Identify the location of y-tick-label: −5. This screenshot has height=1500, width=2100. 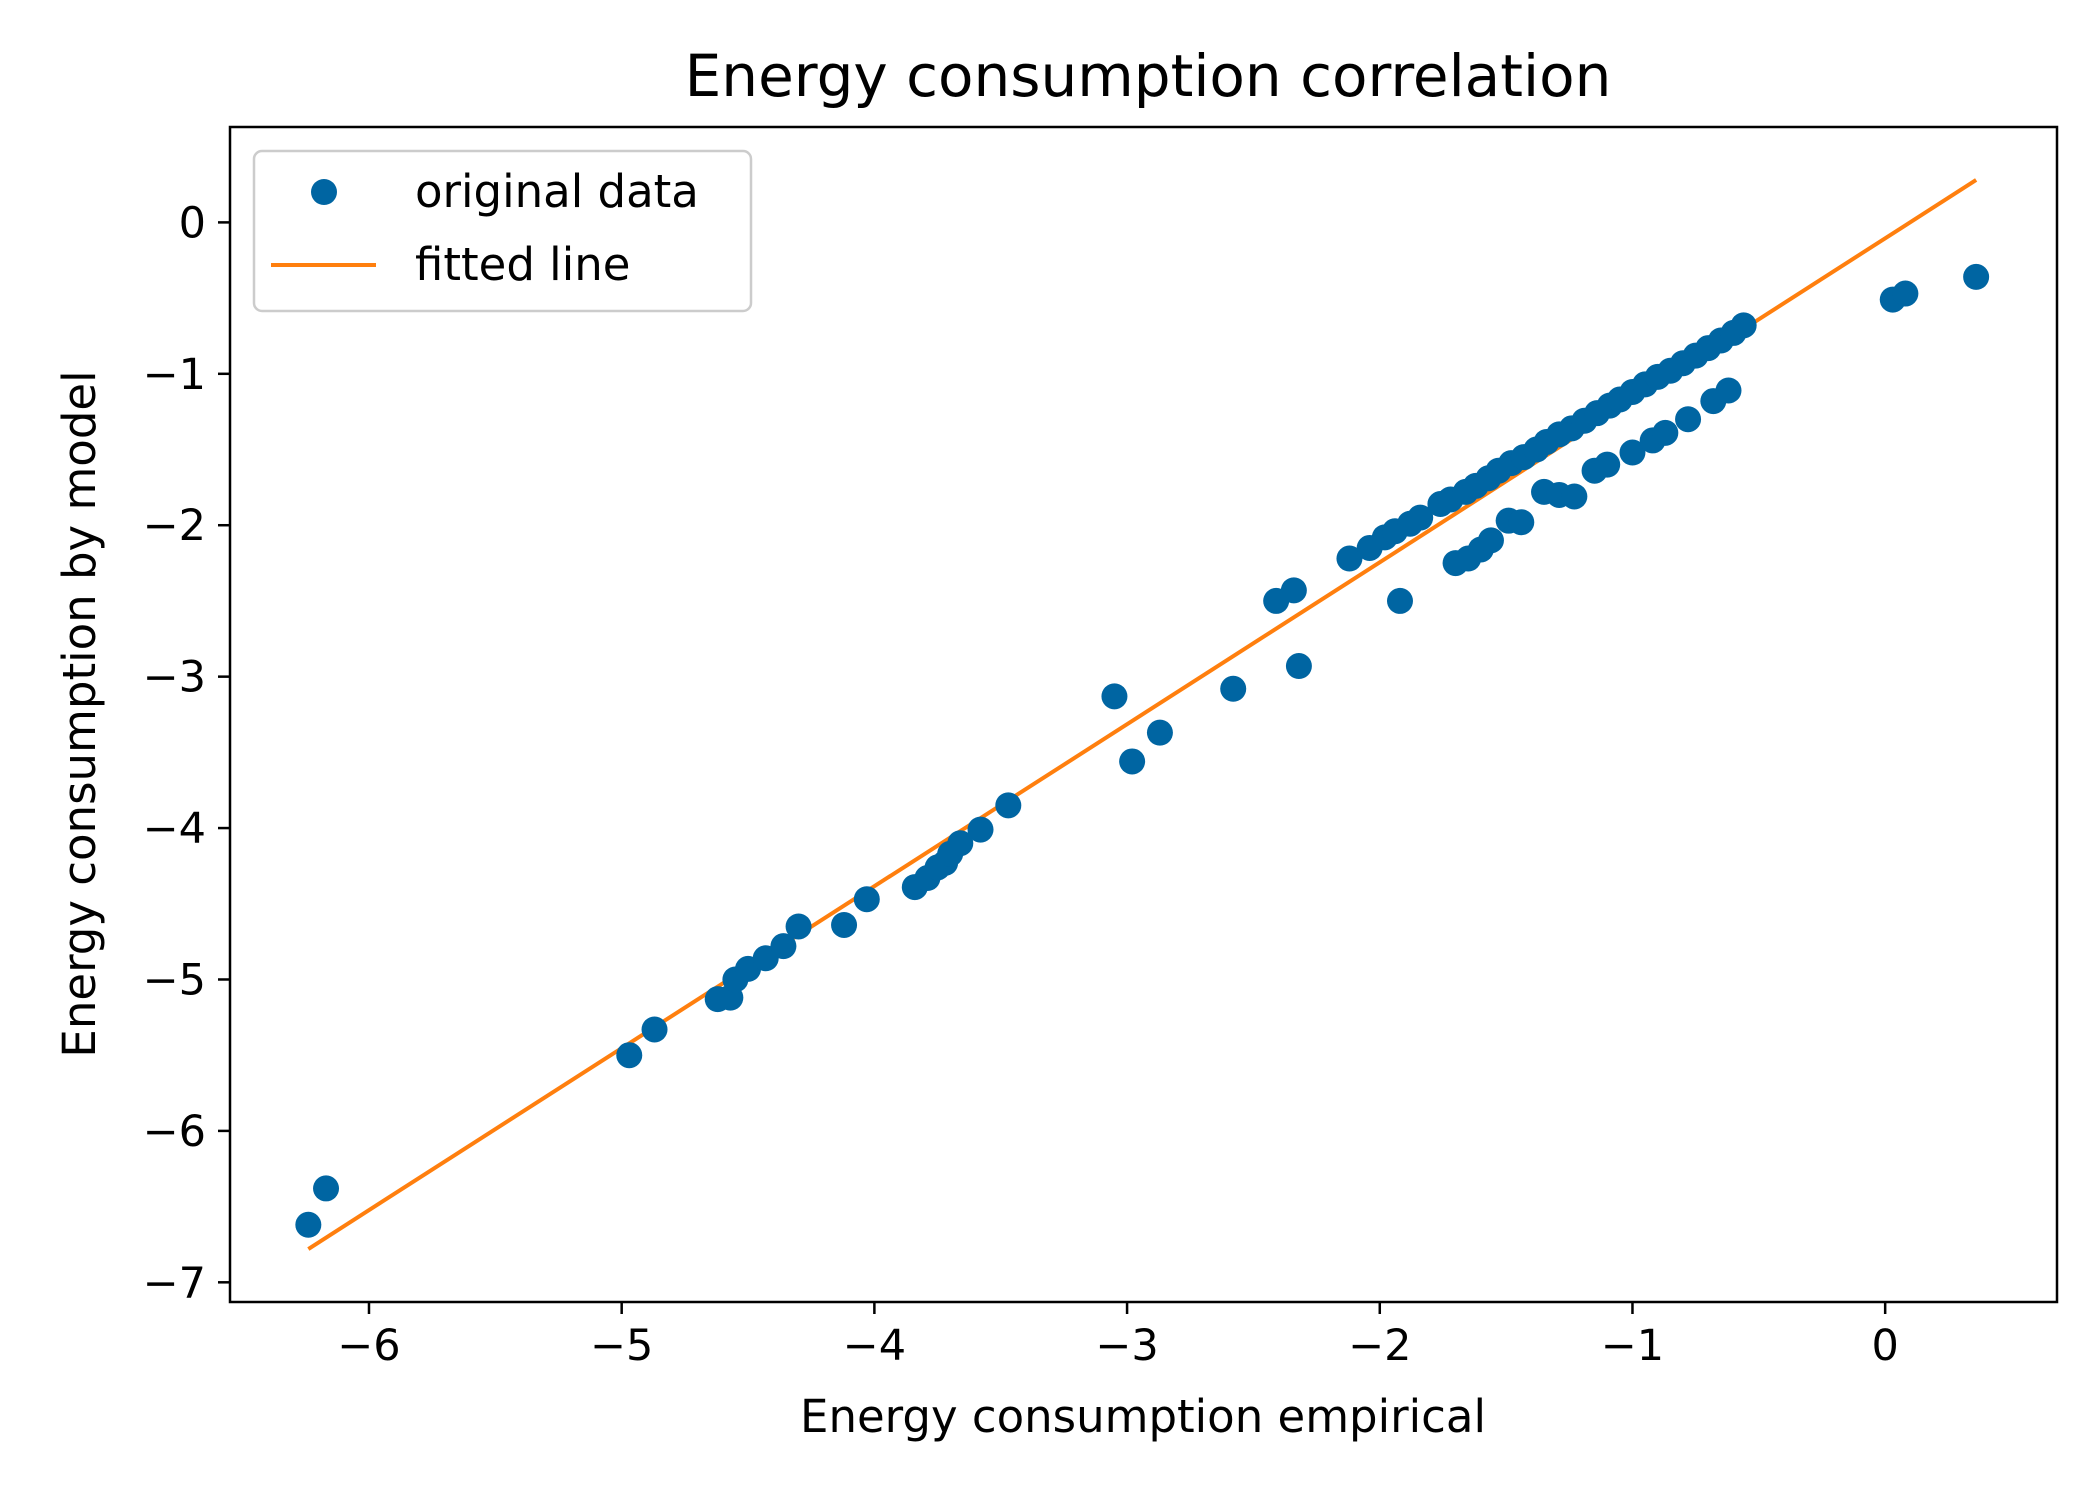
(174, 980).